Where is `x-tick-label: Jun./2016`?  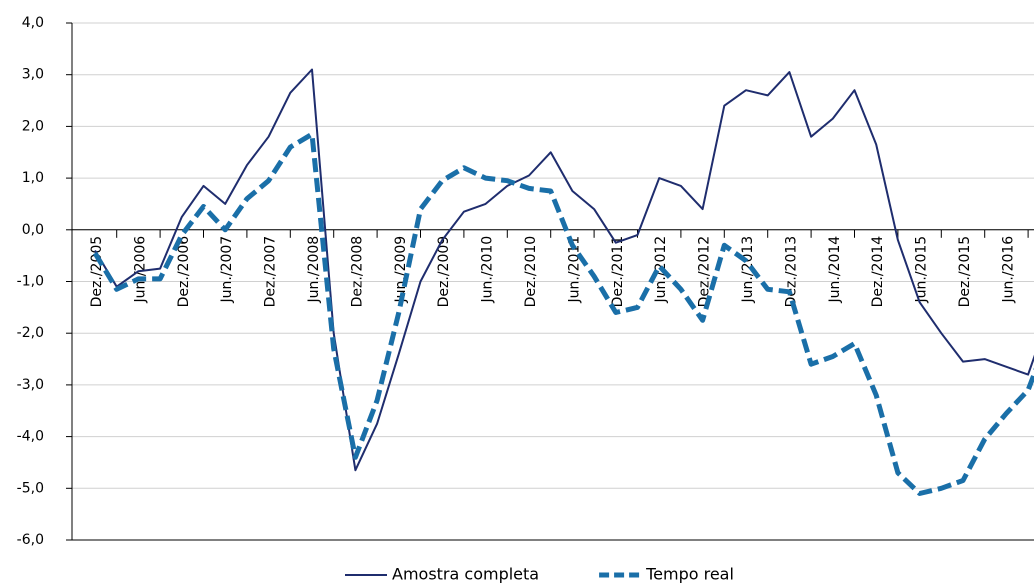
x-tick-label: Jun./2016 is located at coordinates (1008, 270).